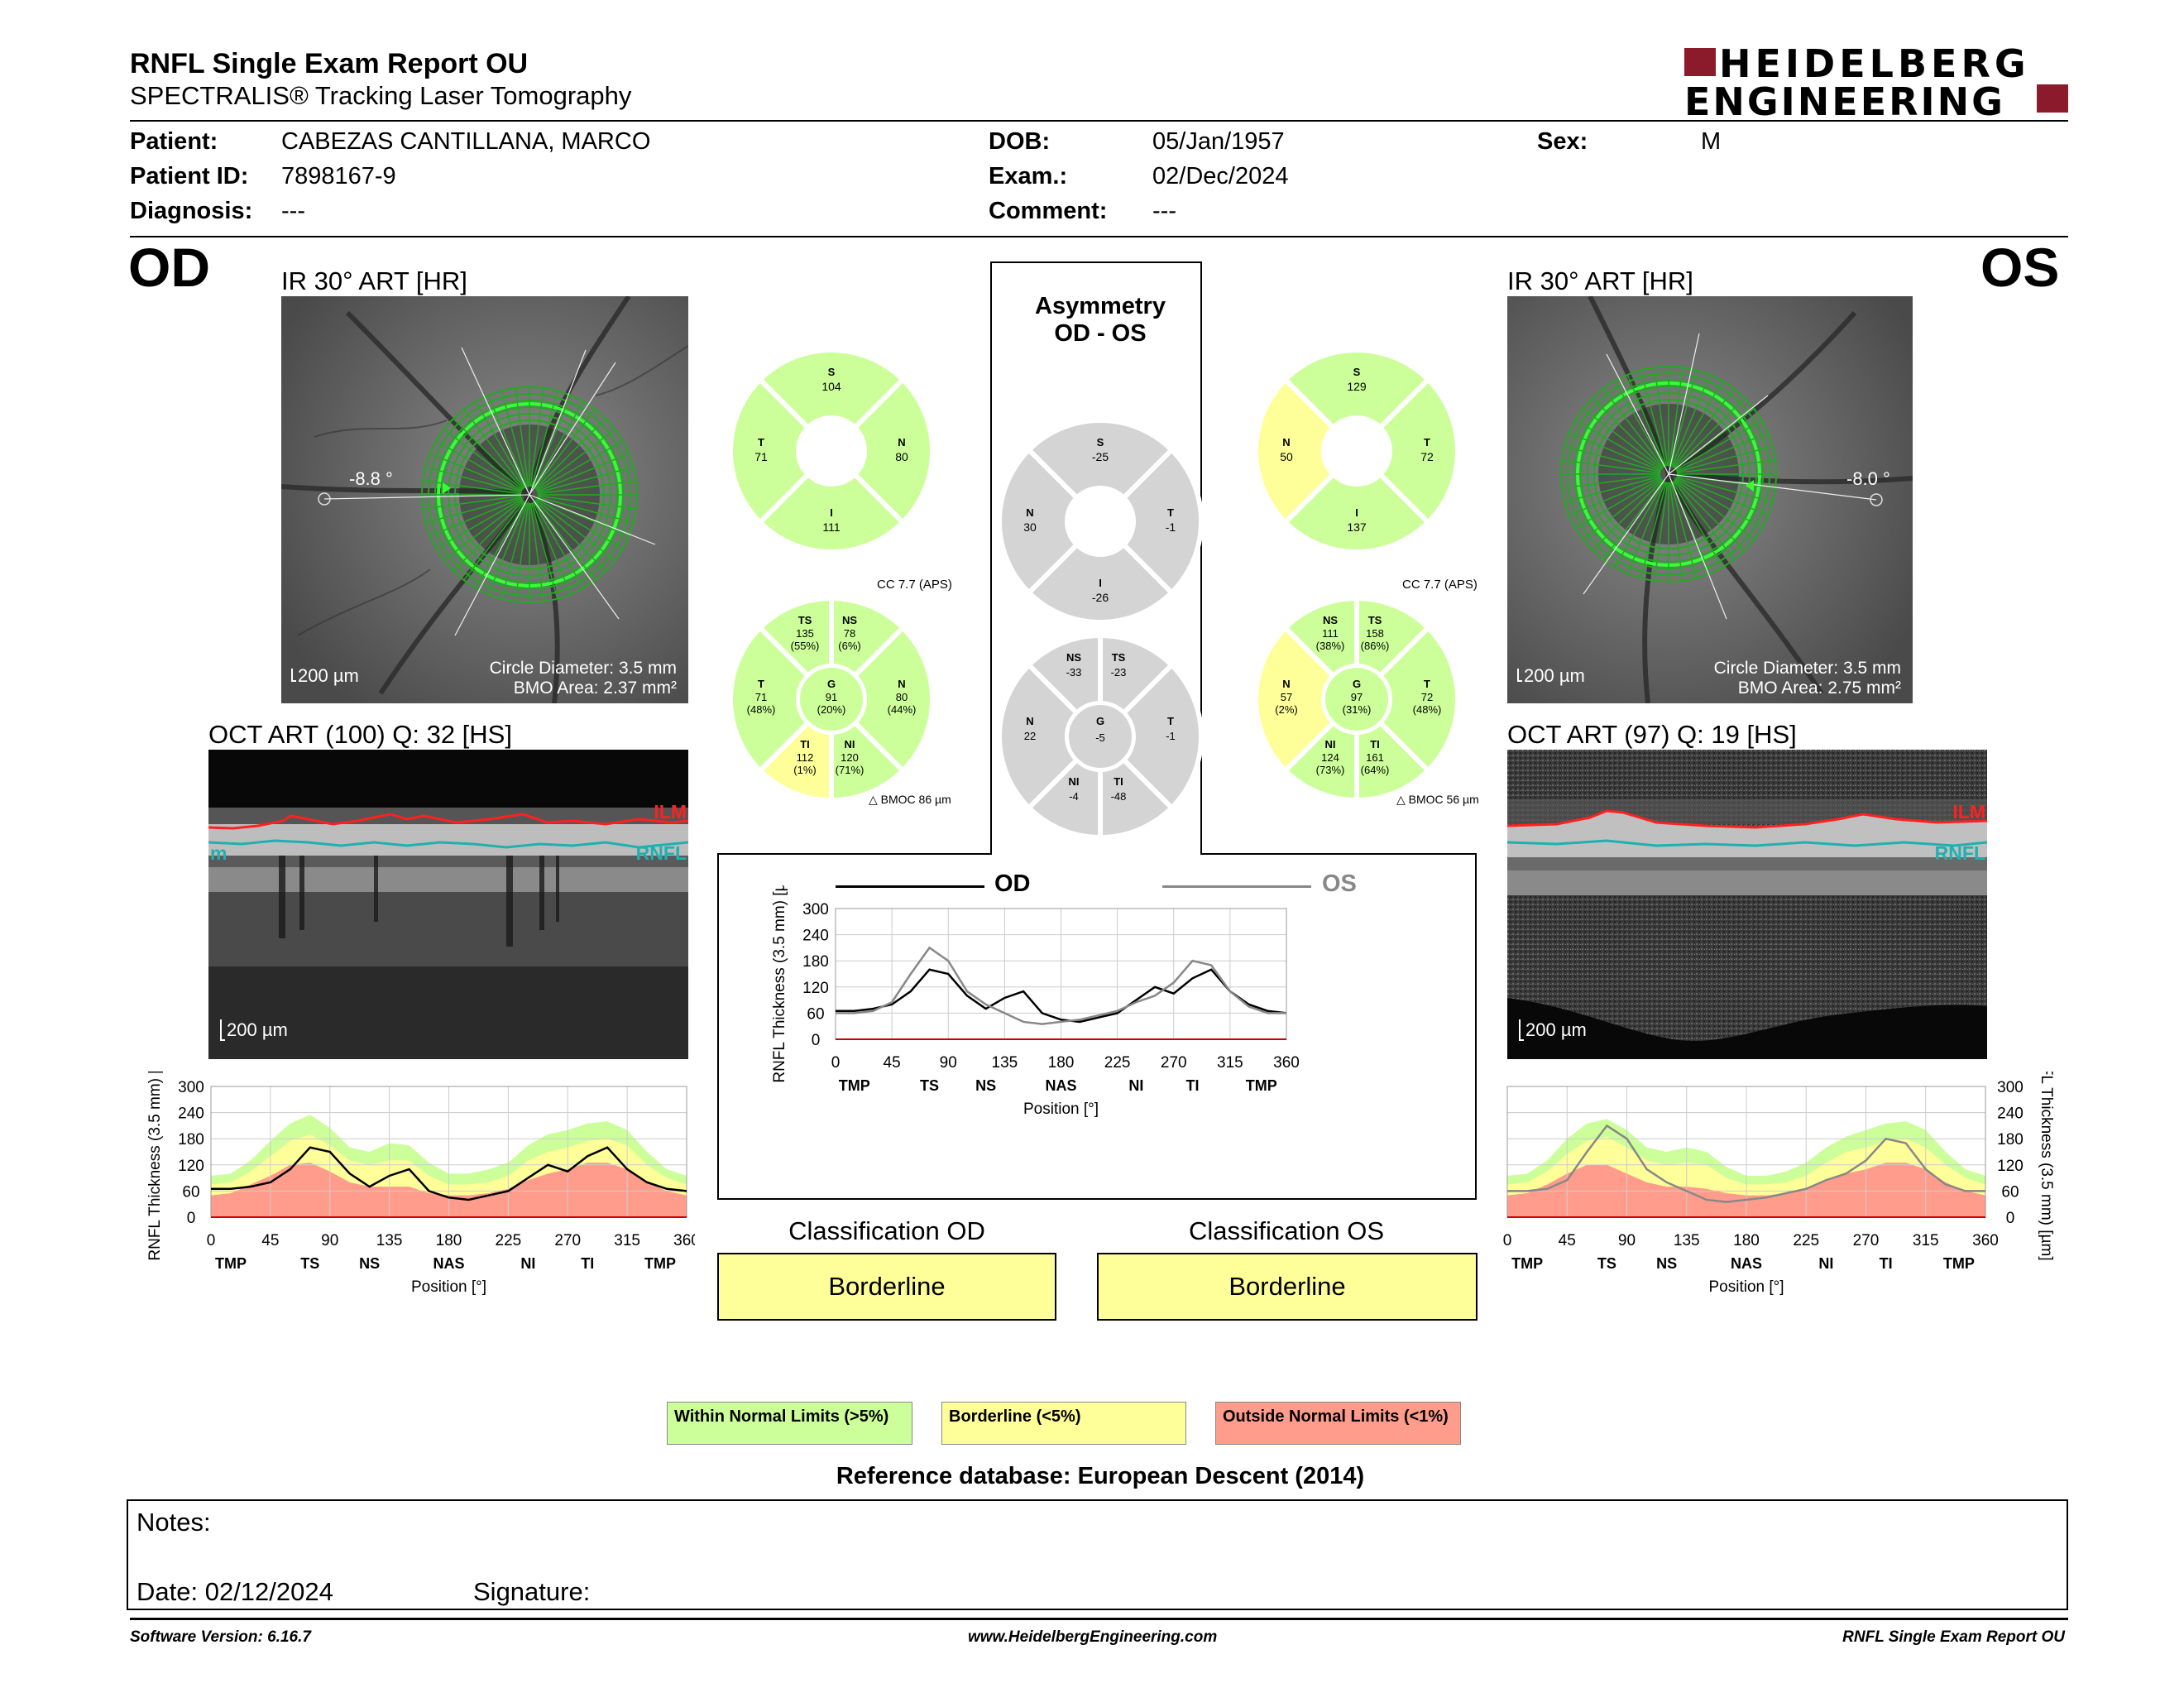  Describe the element at coordinates (1953, 1637) in the screenshot. I see `footer-report-name: RNFL Single Exam Report OU` at that location.